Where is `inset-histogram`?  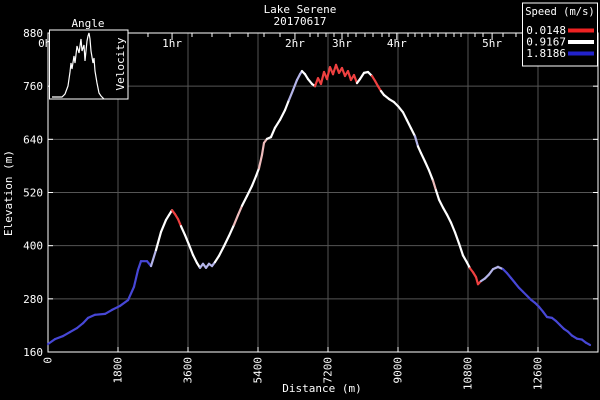 inset-histogram is located at coordinates (78, 66).